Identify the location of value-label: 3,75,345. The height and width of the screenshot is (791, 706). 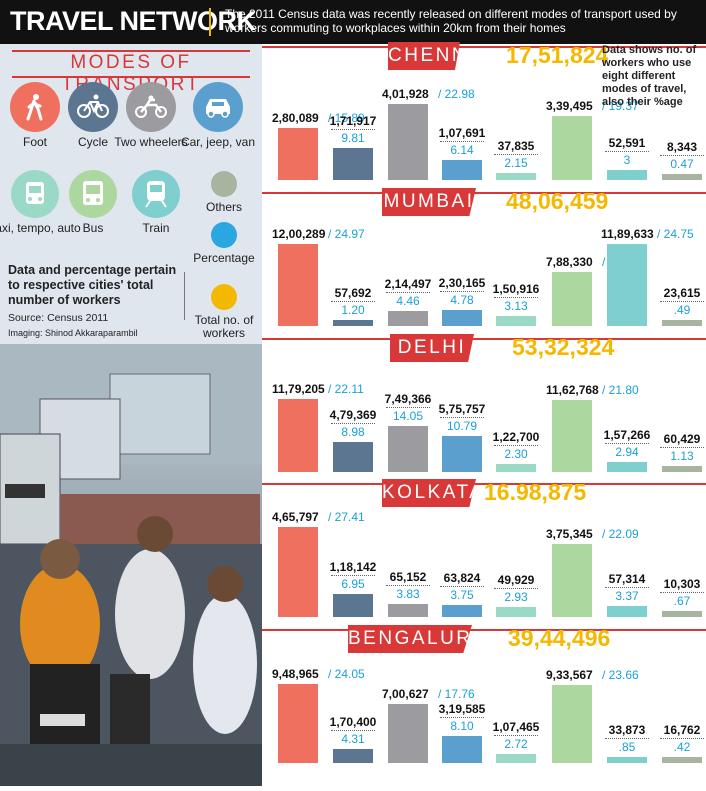
(569, 534).